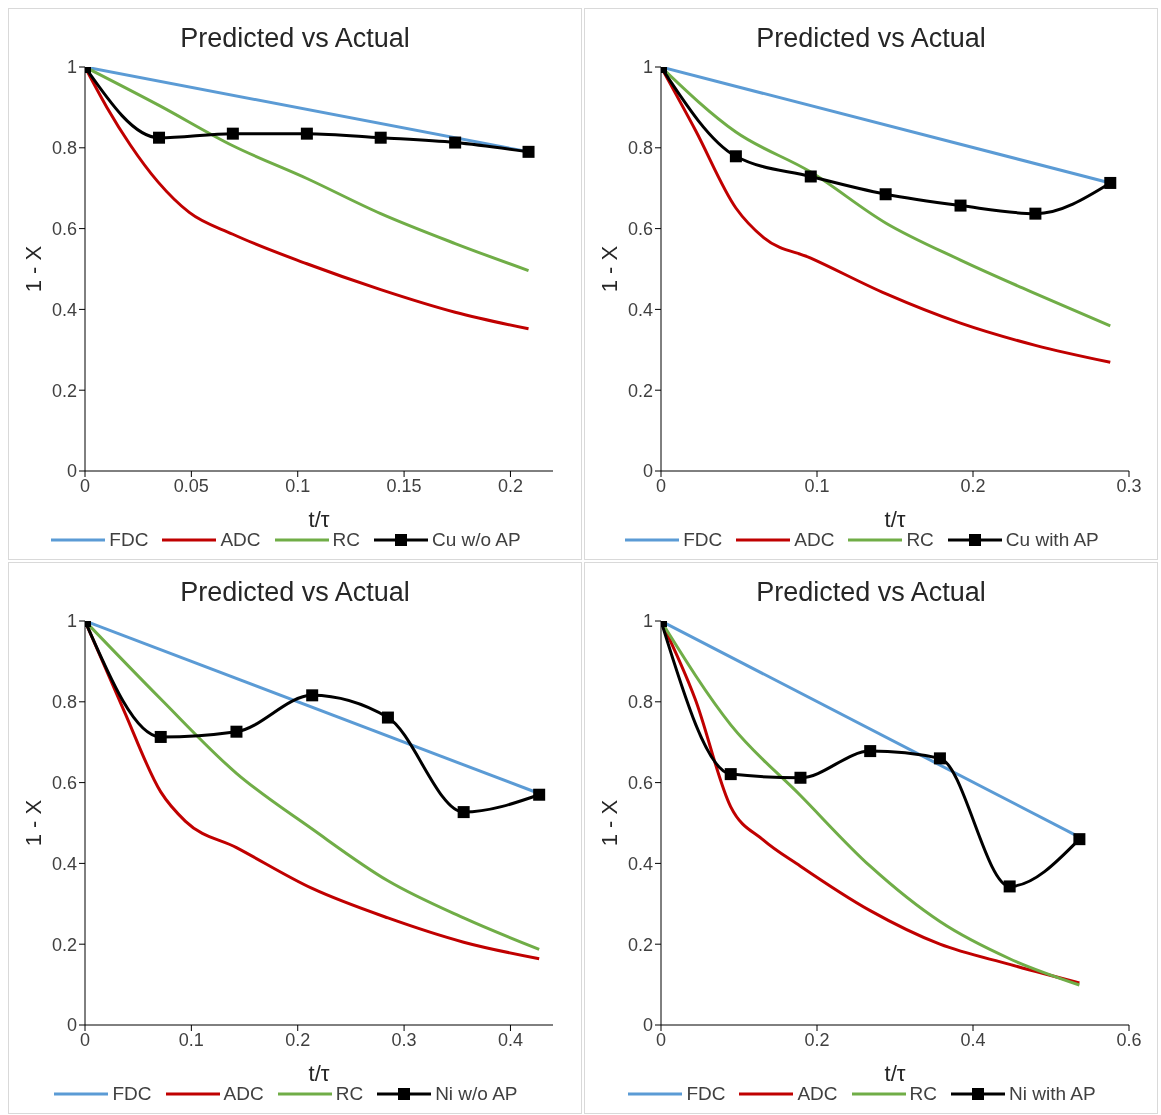 This screenshot has width=1161, height=1115. Describe the element at coordinates (475, 540) in the screenshot. I see `legend-label: Cu w/o AP` at that location.